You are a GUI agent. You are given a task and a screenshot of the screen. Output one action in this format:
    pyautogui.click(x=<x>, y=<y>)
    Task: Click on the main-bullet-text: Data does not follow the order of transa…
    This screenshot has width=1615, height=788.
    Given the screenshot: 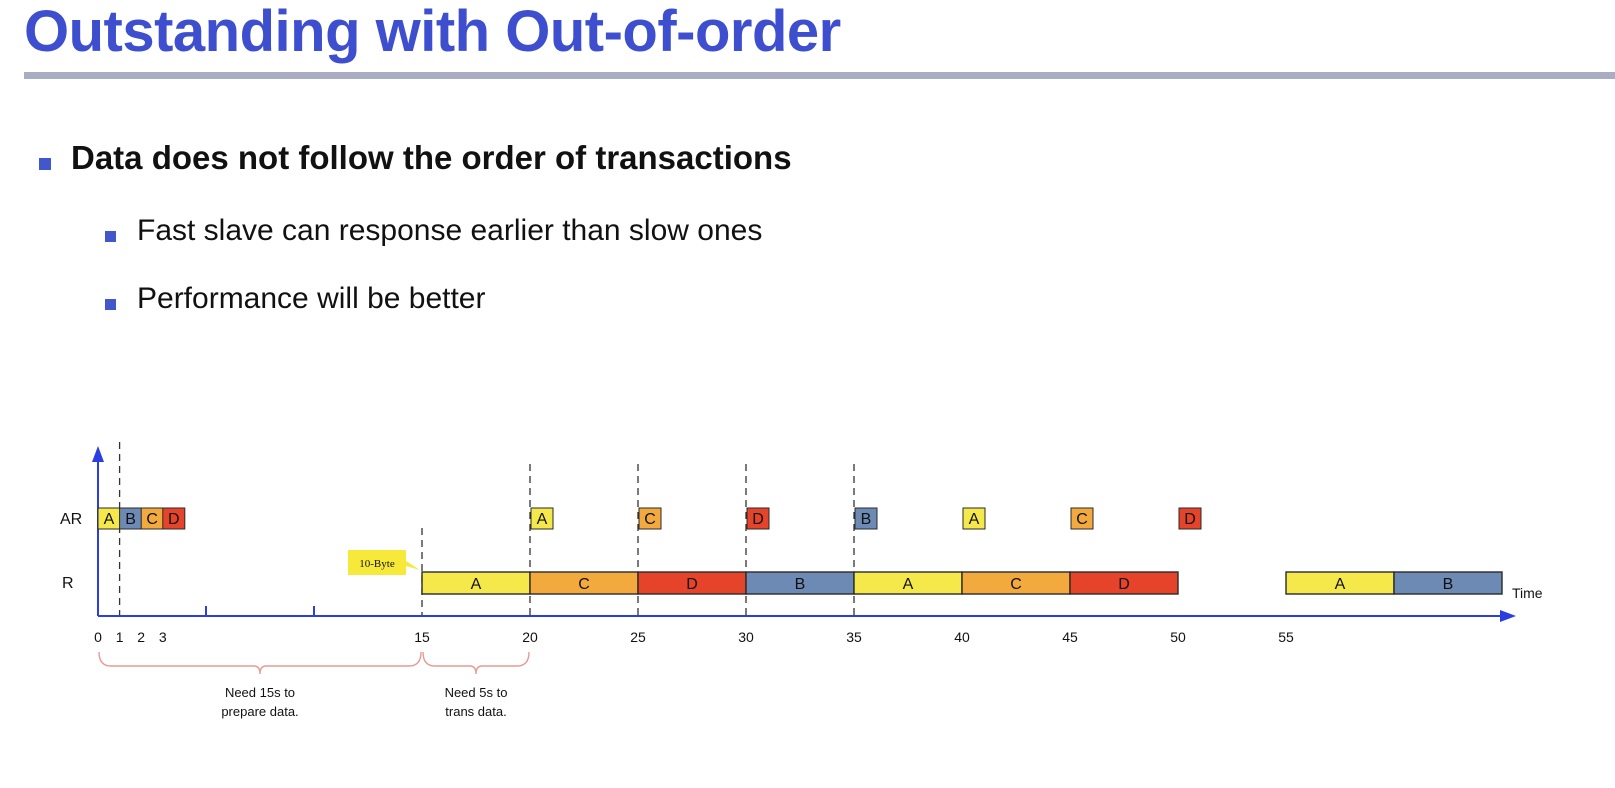 What is the action you would take?
    pyautogui.click(x=431, y=157)
    